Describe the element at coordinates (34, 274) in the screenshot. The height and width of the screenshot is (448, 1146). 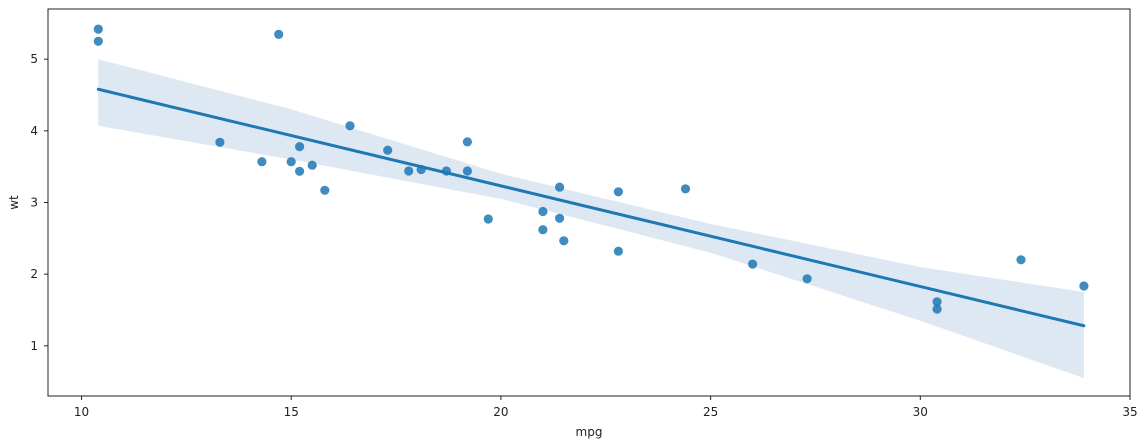
I see `y-tick-label: 2` at that location.